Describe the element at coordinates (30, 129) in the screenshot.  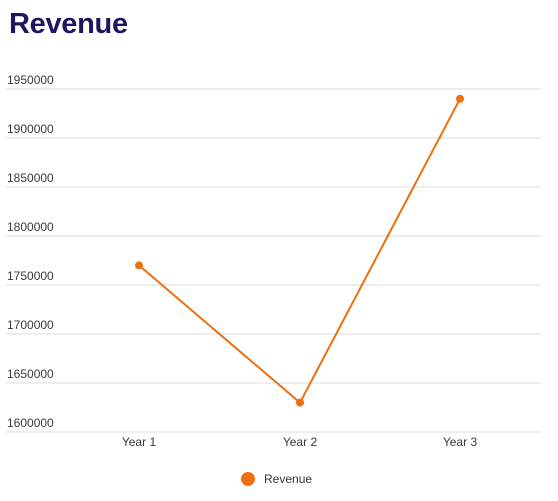
I see `y-tick-label: 1900000` at that location.